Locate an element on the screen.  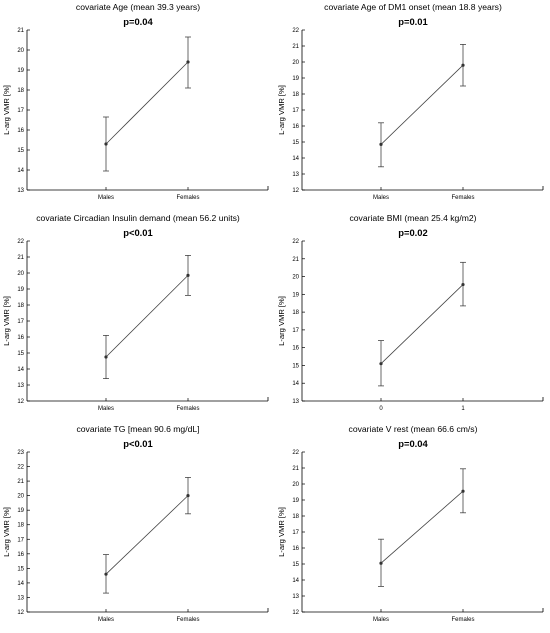
p-value-annotation: p=0.02 is located at coordinates (412, 232).